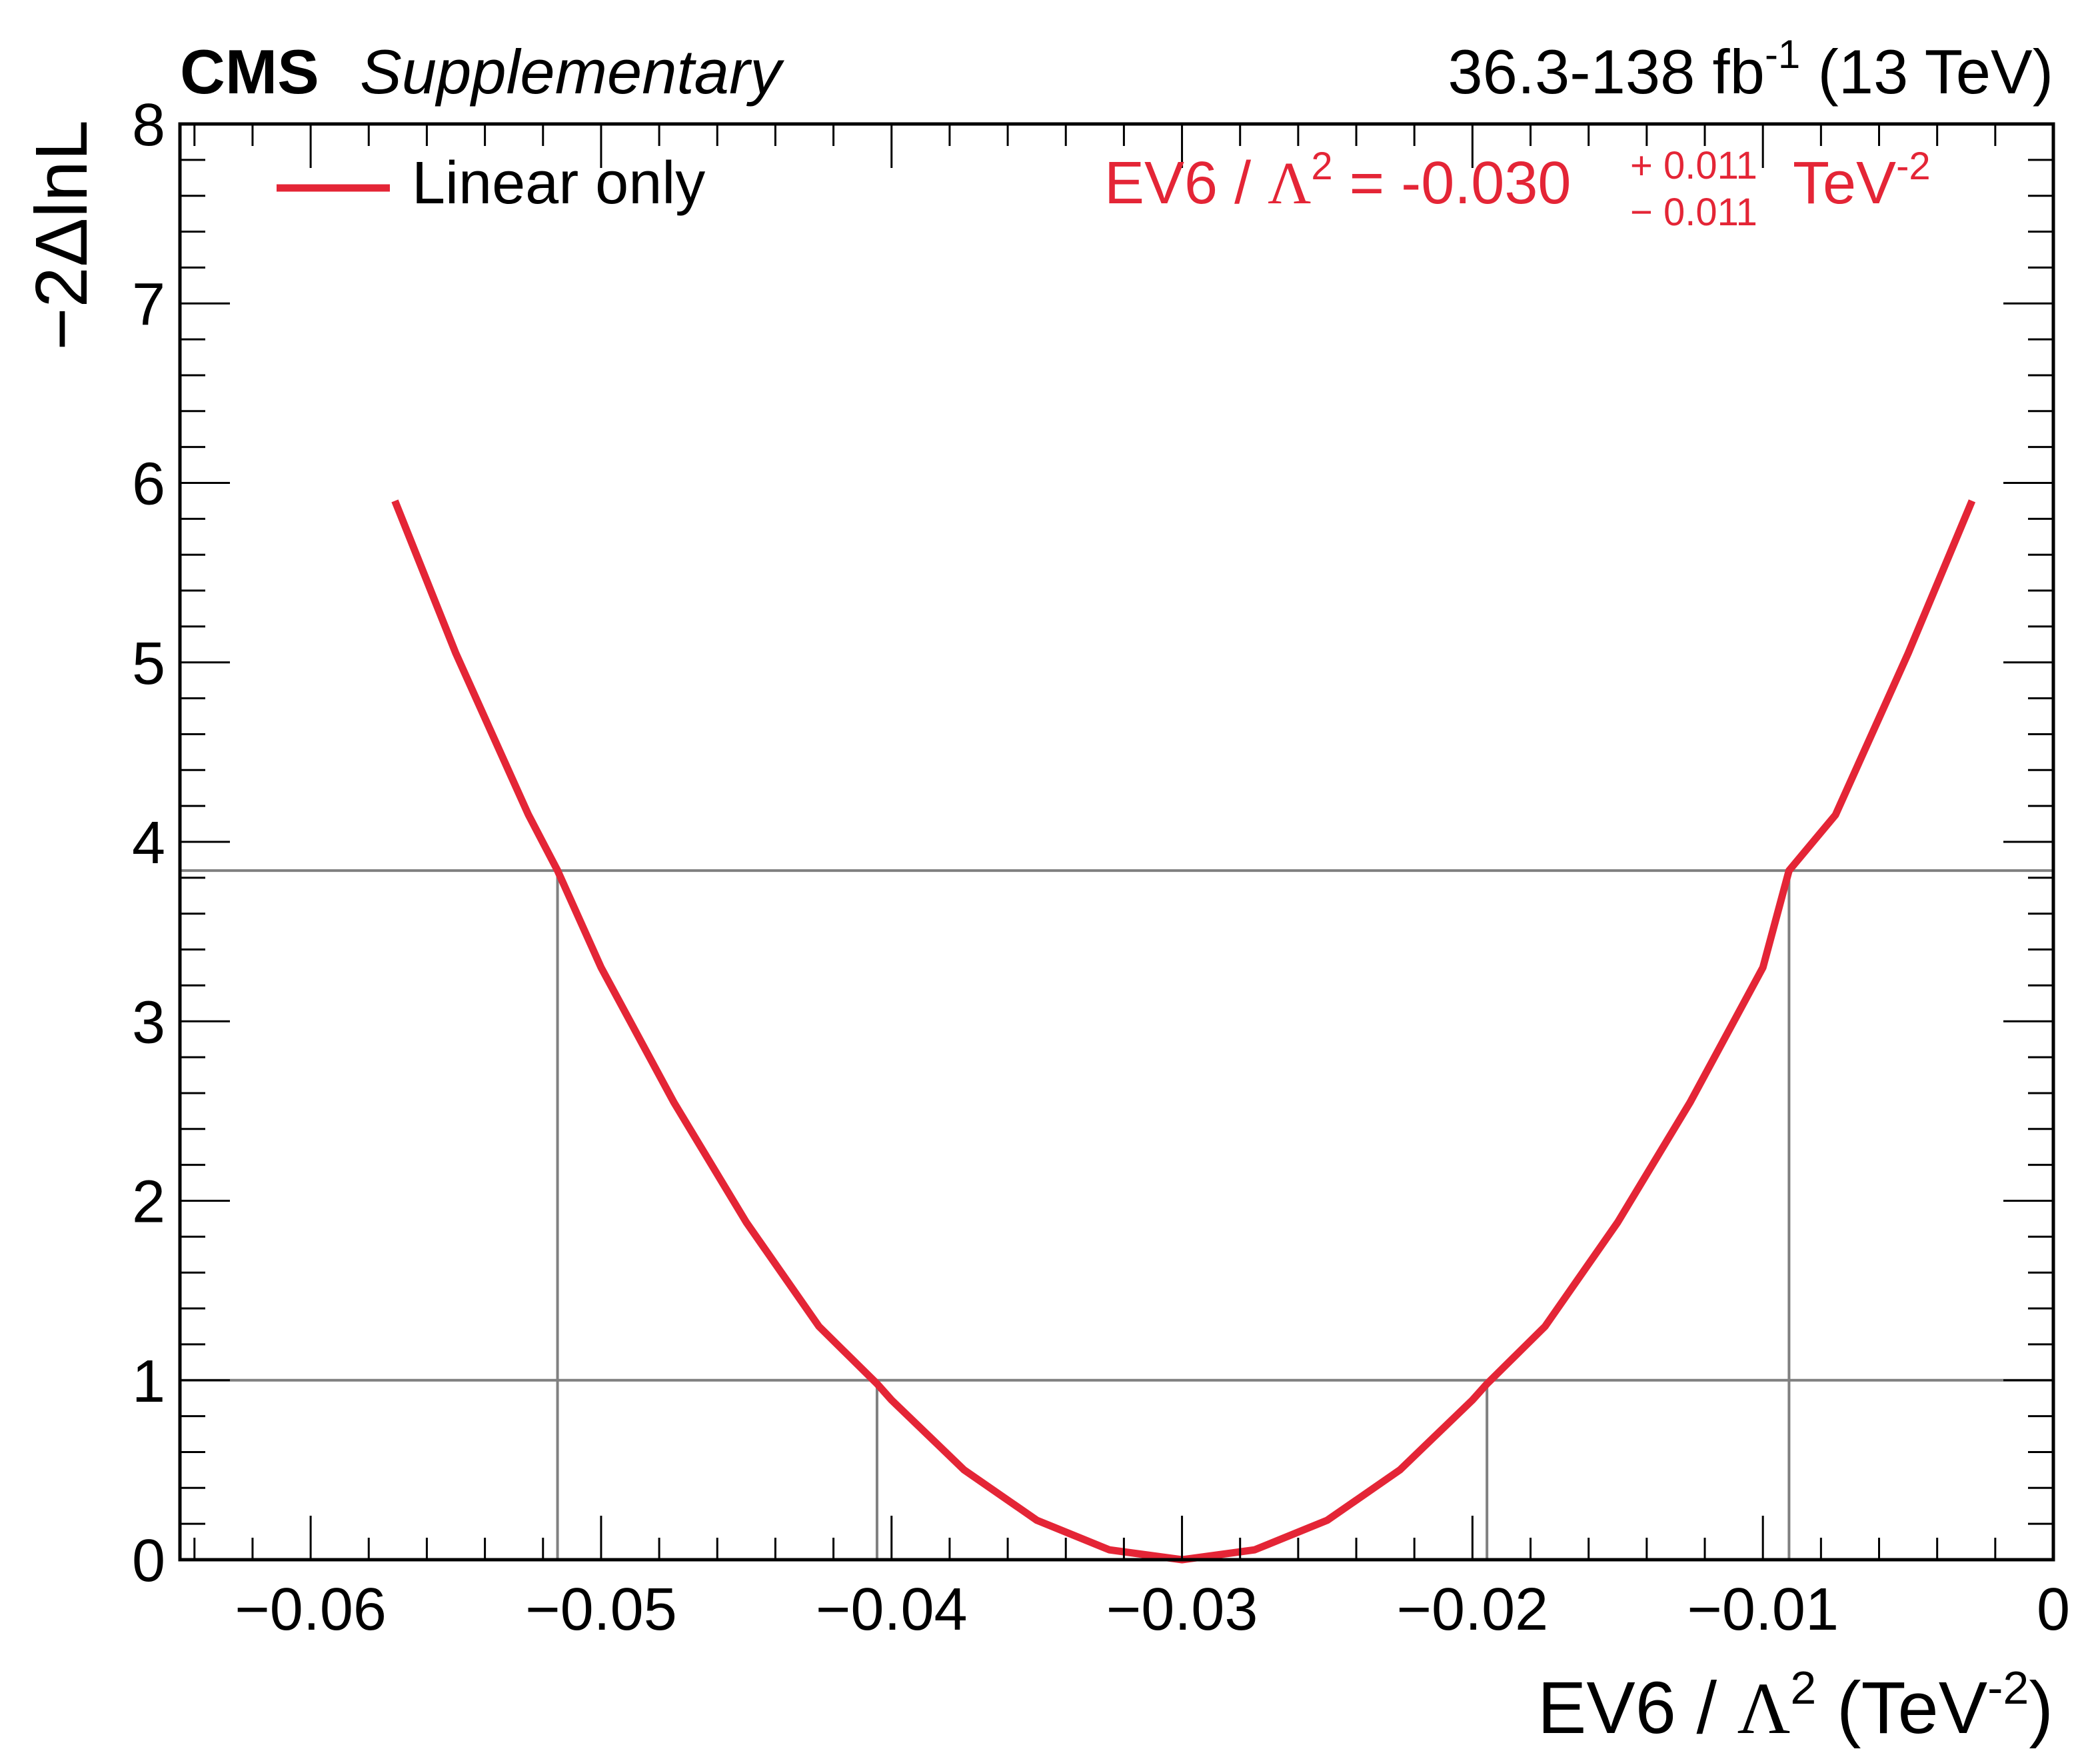 The height and width of the screenshot is (1763, 2100). I want to click on x-tick-label: −0.02, so click(1473, 1609).